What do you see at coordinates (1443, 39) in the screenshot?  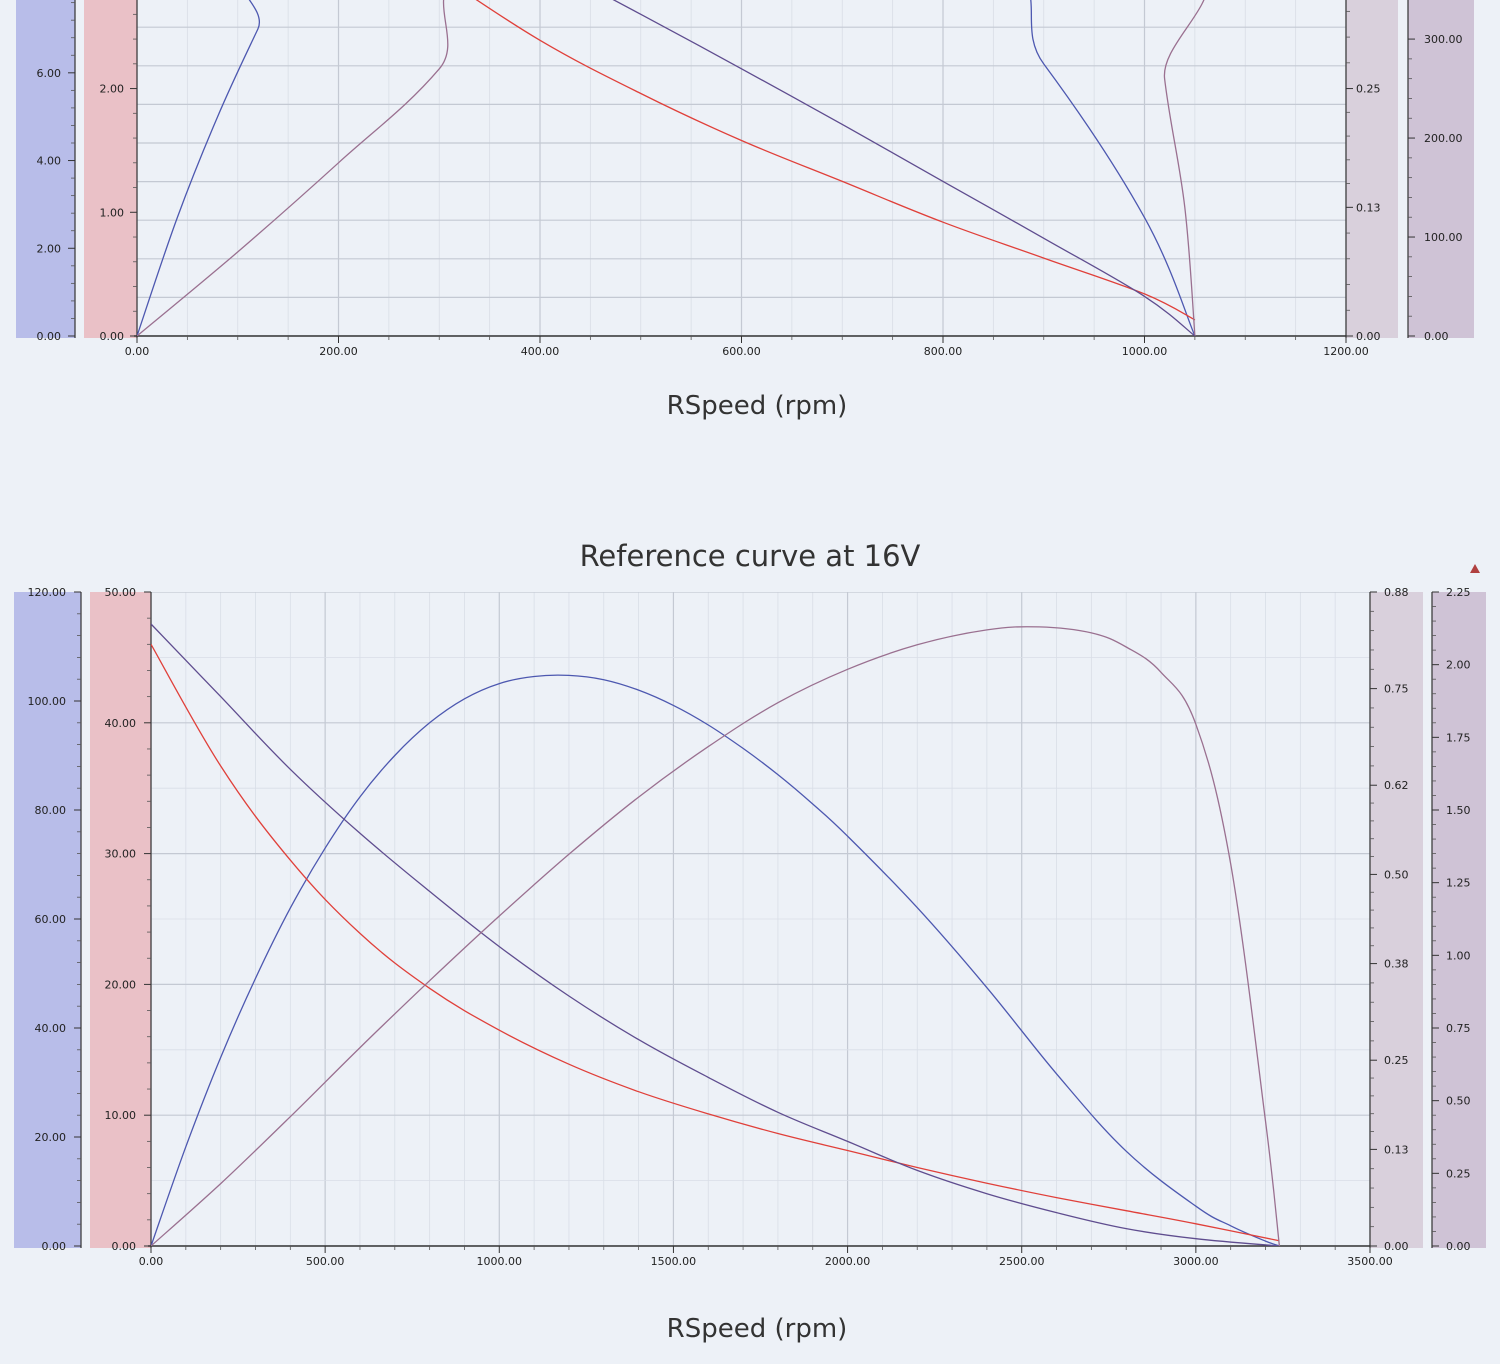 I see `top-purple-tick-label: 300.00` at bounding box center [1443, 39].